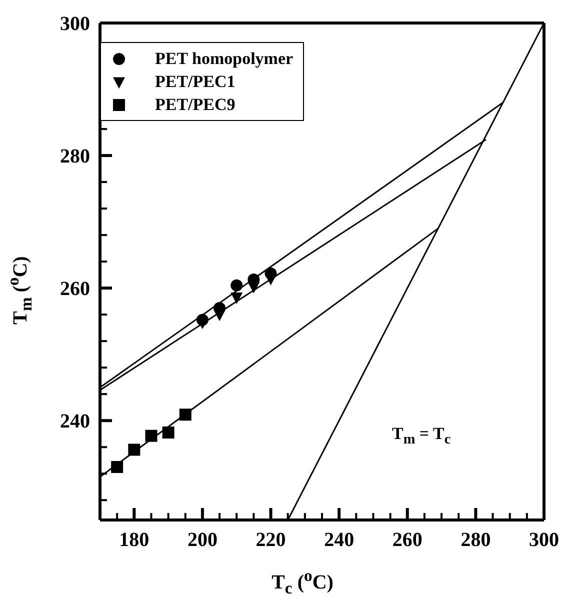  Describe the element at coordinates (302, 582) in the screenshot. I see `x-axis-title: T$_{c}$ ($^{o}$C)` at that location.